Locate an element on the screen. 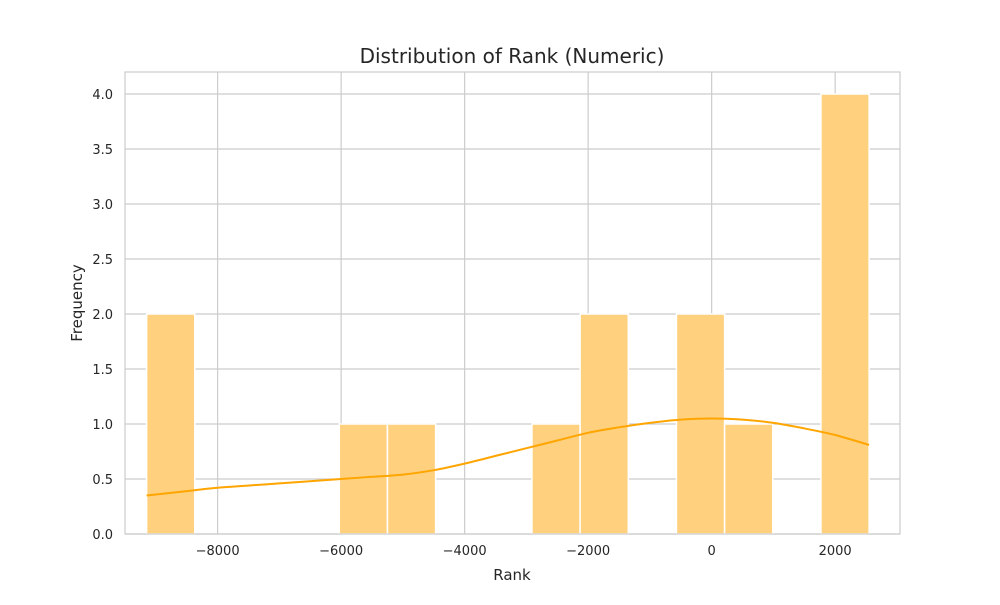 The width and height of the screenshot is (1000, 605). kde-line is located at coordinates (508, 457).